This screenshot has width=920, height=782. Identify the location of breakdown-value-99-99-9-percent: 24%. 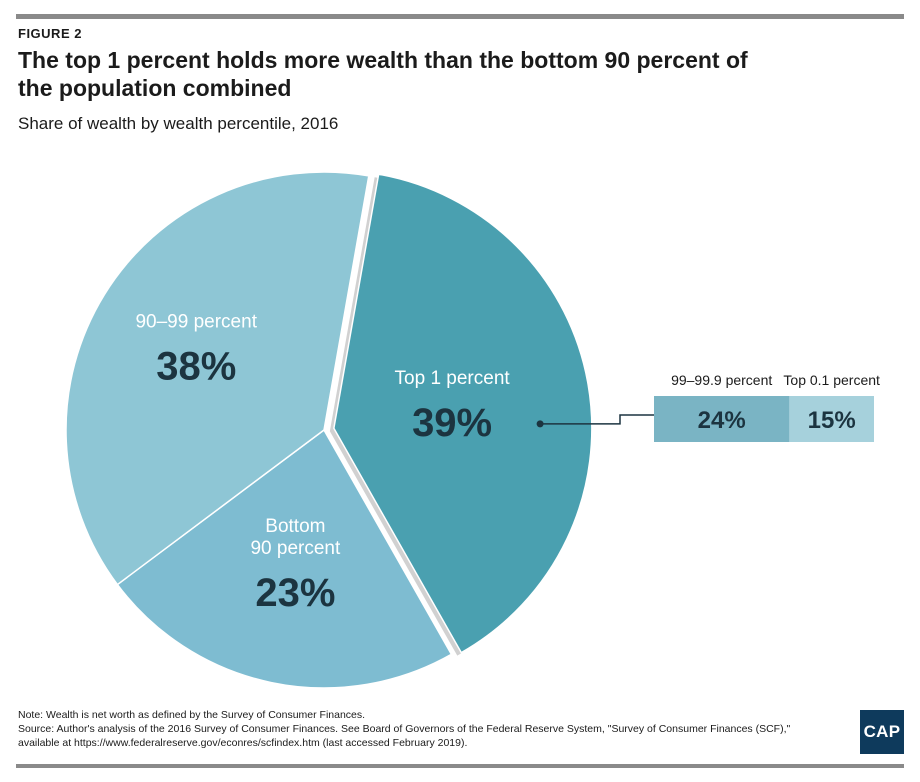
(722, 420).